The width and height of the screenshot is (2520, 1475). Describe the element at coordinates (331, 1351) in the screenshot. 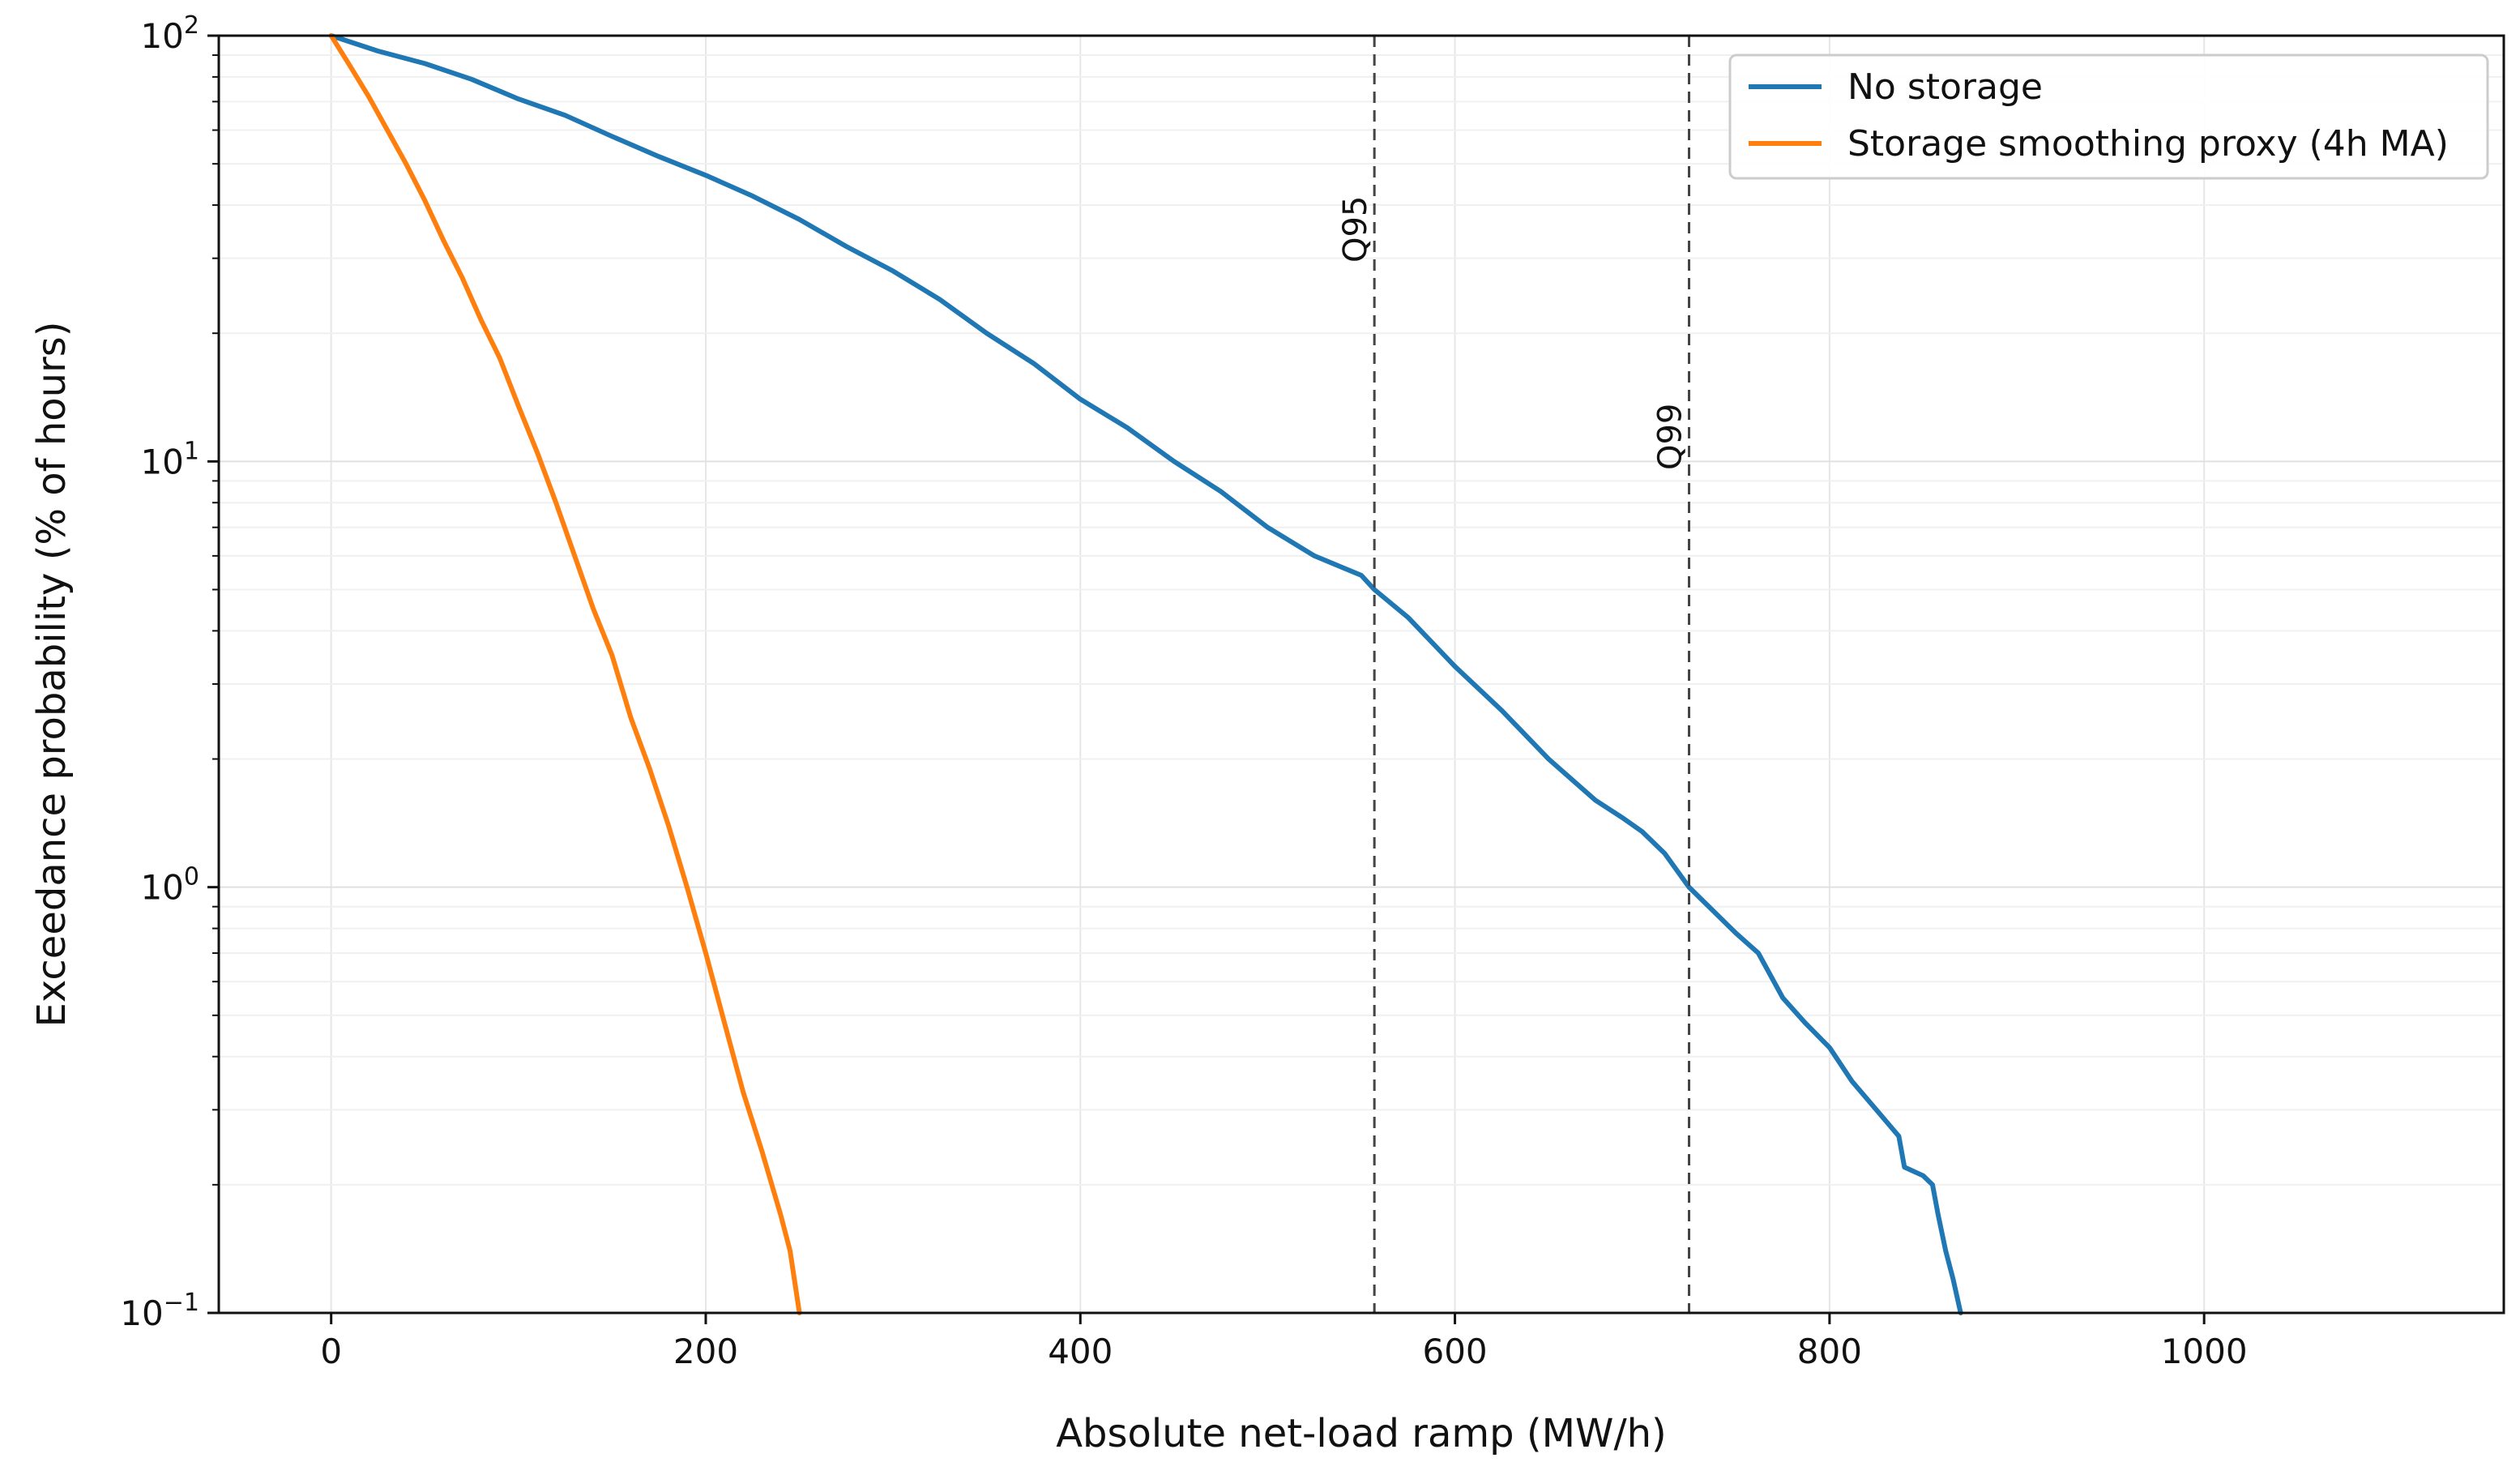

I see `x-tick-label: 0` at that location.